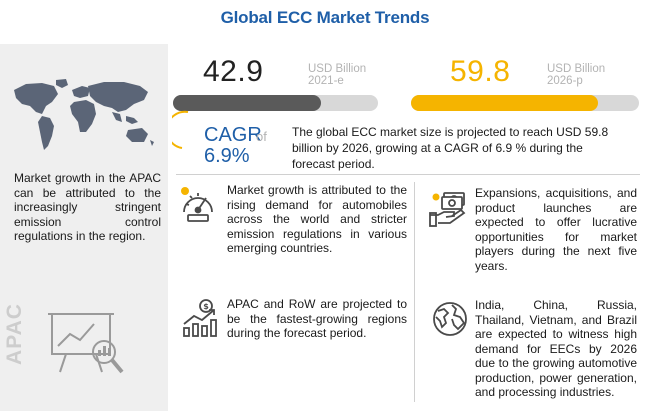 Image resolution: width=650 pixels, height=411 pixels. Describe the element at coordinates (480, 71) in the screenshot. I see `market-value-2026: 59.8` at that location.